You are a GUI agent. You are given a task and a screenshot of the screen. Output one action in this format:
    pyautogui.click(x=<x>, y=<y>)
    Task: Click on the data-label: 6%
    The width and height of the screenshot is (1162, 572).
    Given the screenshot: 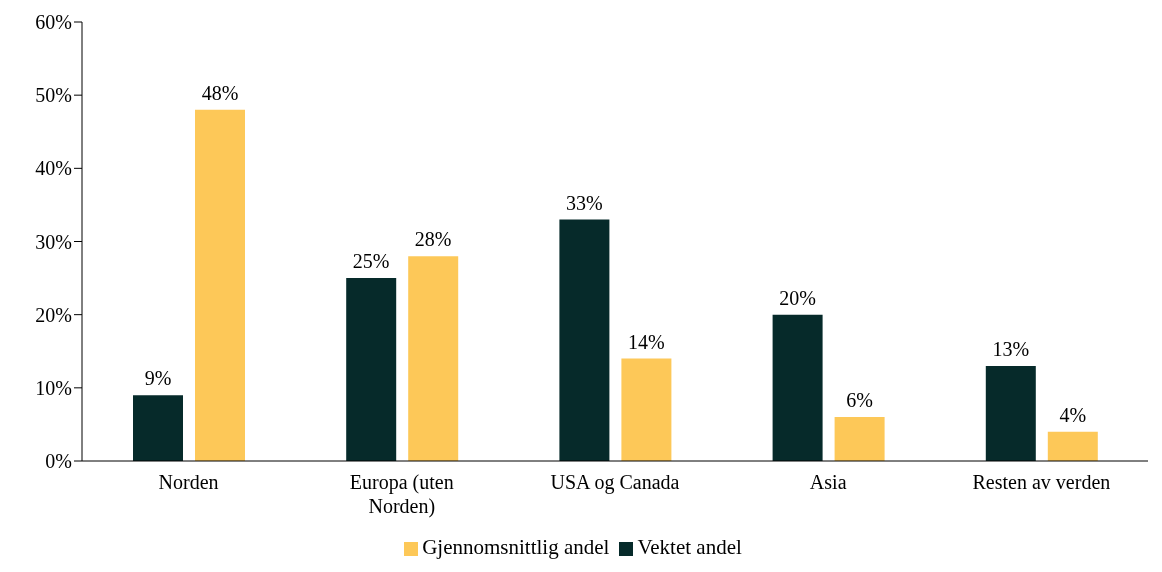 What is the action you would take?
    pyautogui.click(x=859, y=400)
    